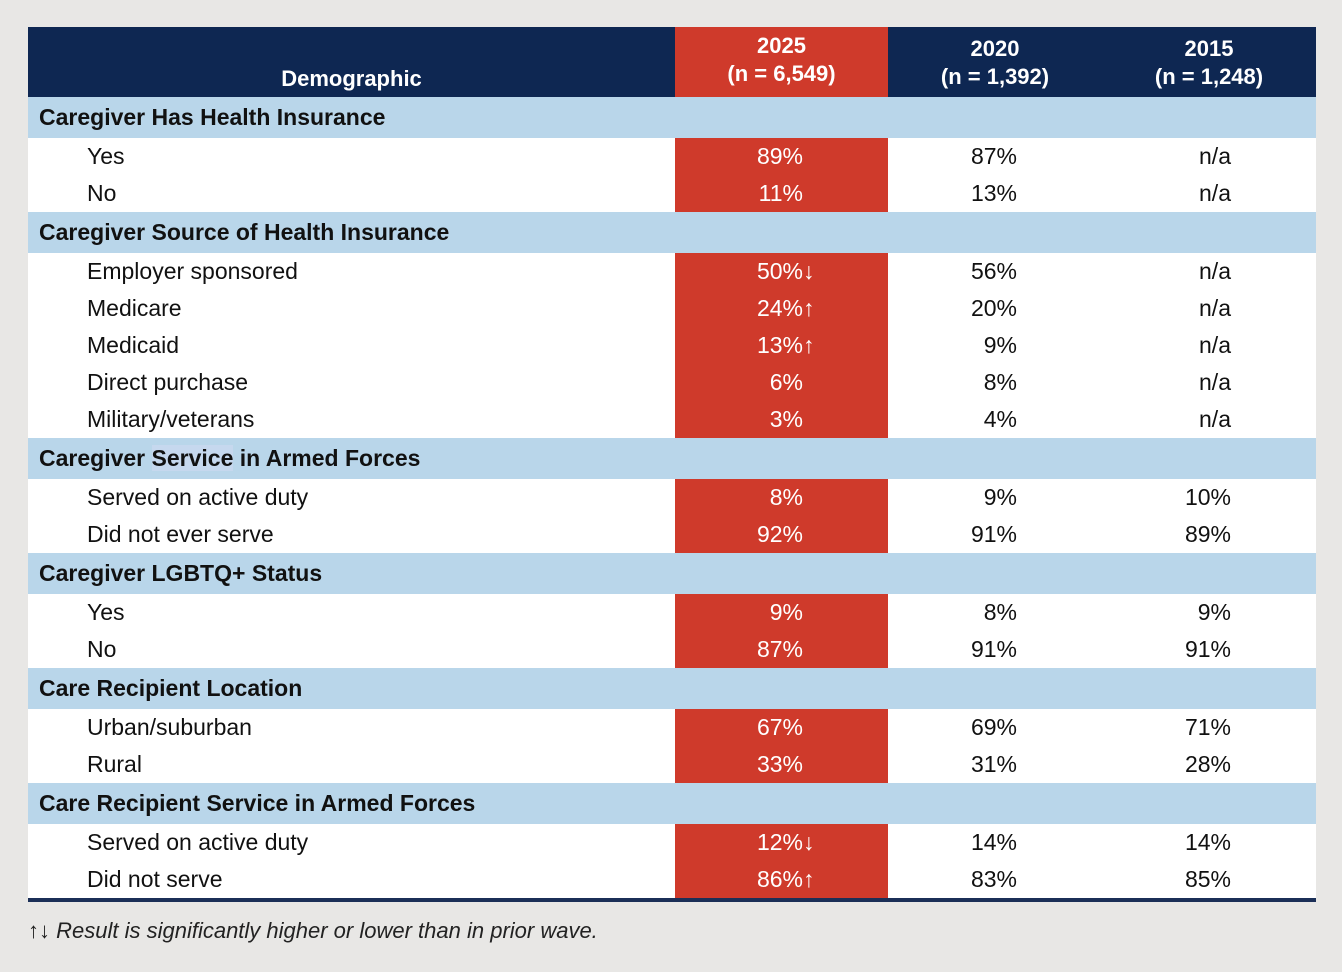 The image size is (1342, 972). What do you see at coordinates (786, 497) in the screenshot?
I see `value: 8%` at bounding box center [786, 497].